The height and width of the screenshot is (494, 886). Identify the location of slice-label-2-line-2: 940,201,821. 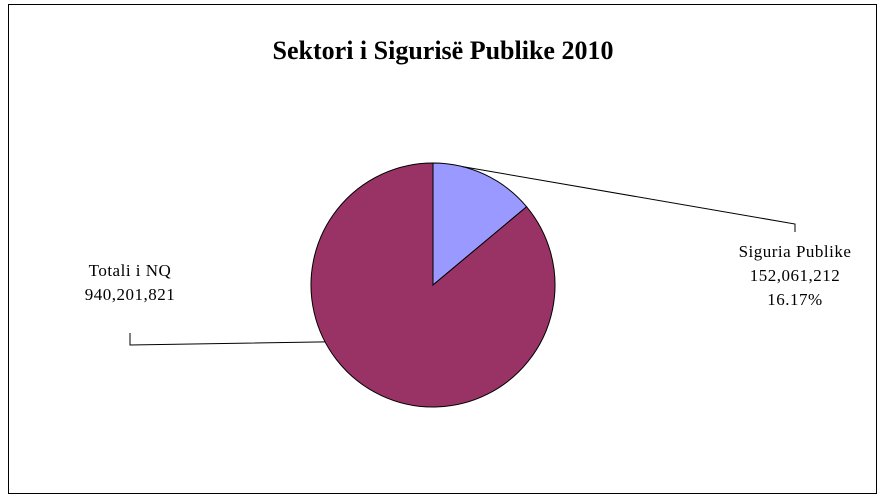
(130, 294).